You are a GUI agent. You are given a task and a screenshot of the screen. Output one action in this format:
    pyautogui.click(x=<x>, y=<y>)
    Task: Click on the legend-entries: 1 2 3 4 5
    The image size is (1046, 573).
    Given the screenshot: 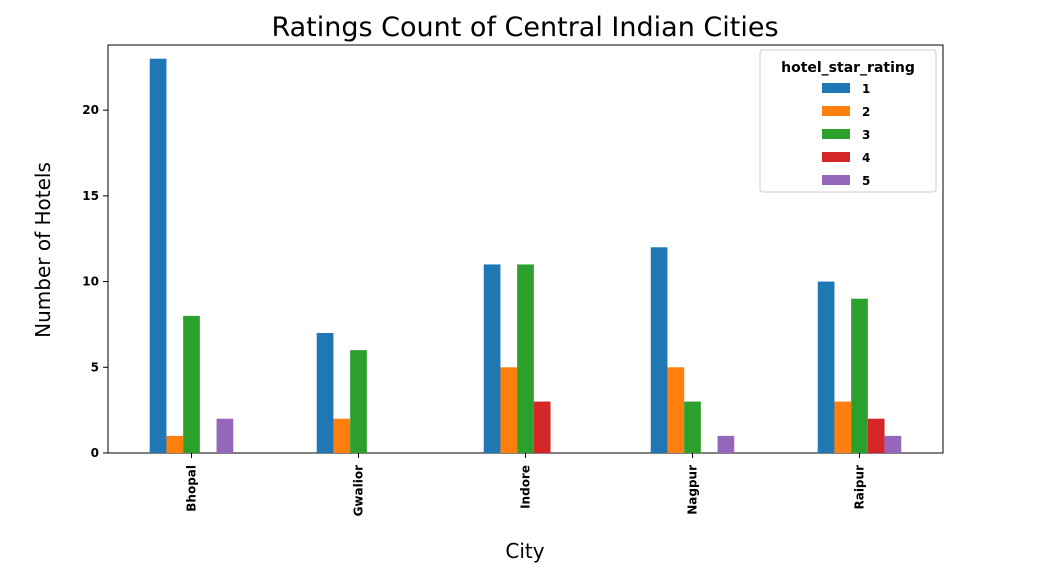 What is the action you would take?
    pyautogui.click(x=846, y=135)
    